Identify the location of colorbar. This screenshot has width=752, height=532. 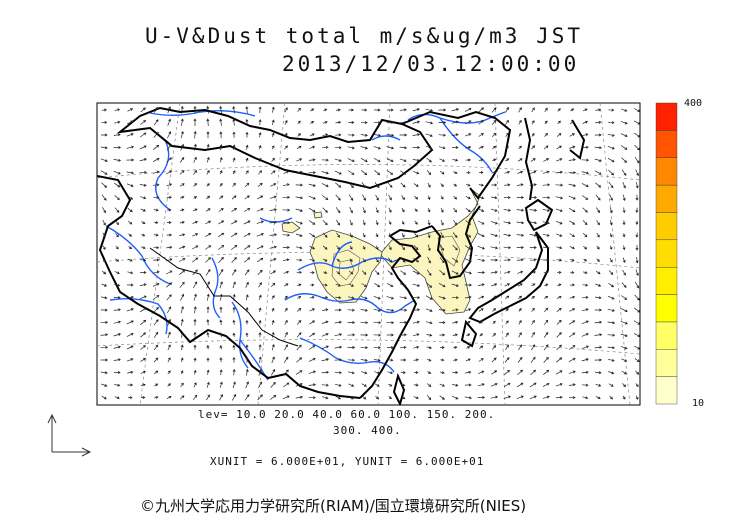
(666, 253).